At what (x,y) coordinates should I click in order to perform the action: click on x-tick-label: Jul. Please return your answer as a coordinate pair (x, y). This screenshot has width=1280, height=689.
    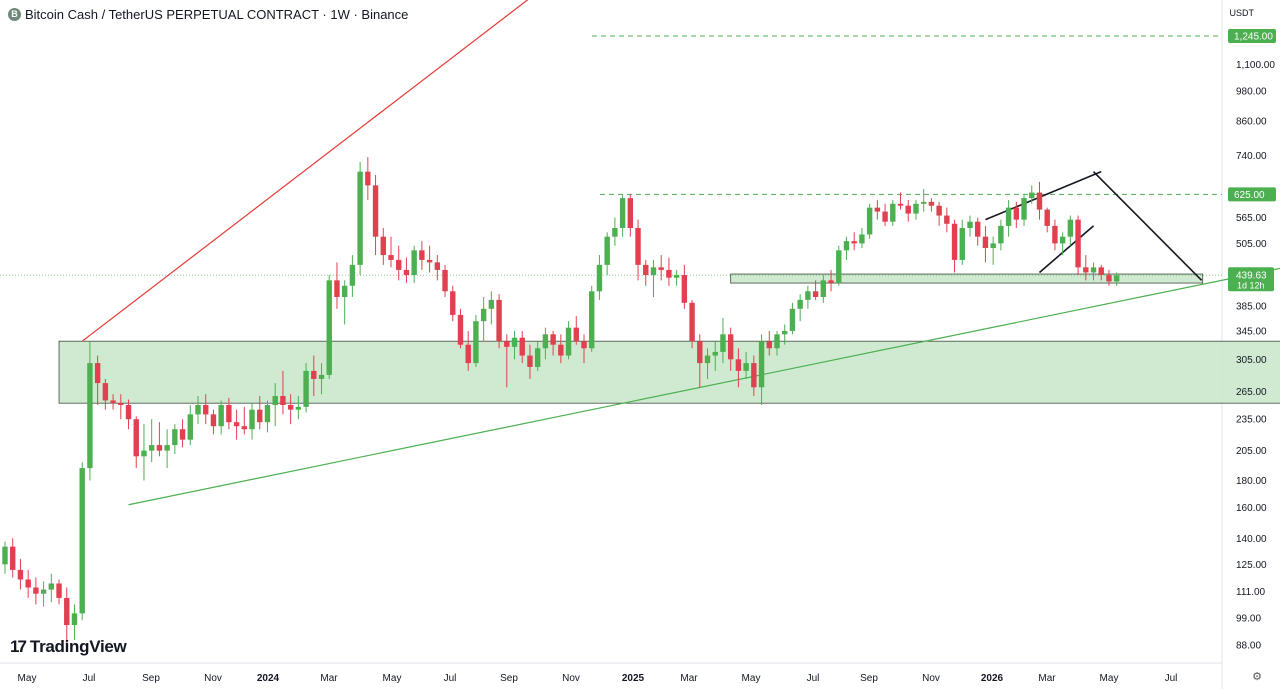
    Looking at the image, I should click on (813, 678).